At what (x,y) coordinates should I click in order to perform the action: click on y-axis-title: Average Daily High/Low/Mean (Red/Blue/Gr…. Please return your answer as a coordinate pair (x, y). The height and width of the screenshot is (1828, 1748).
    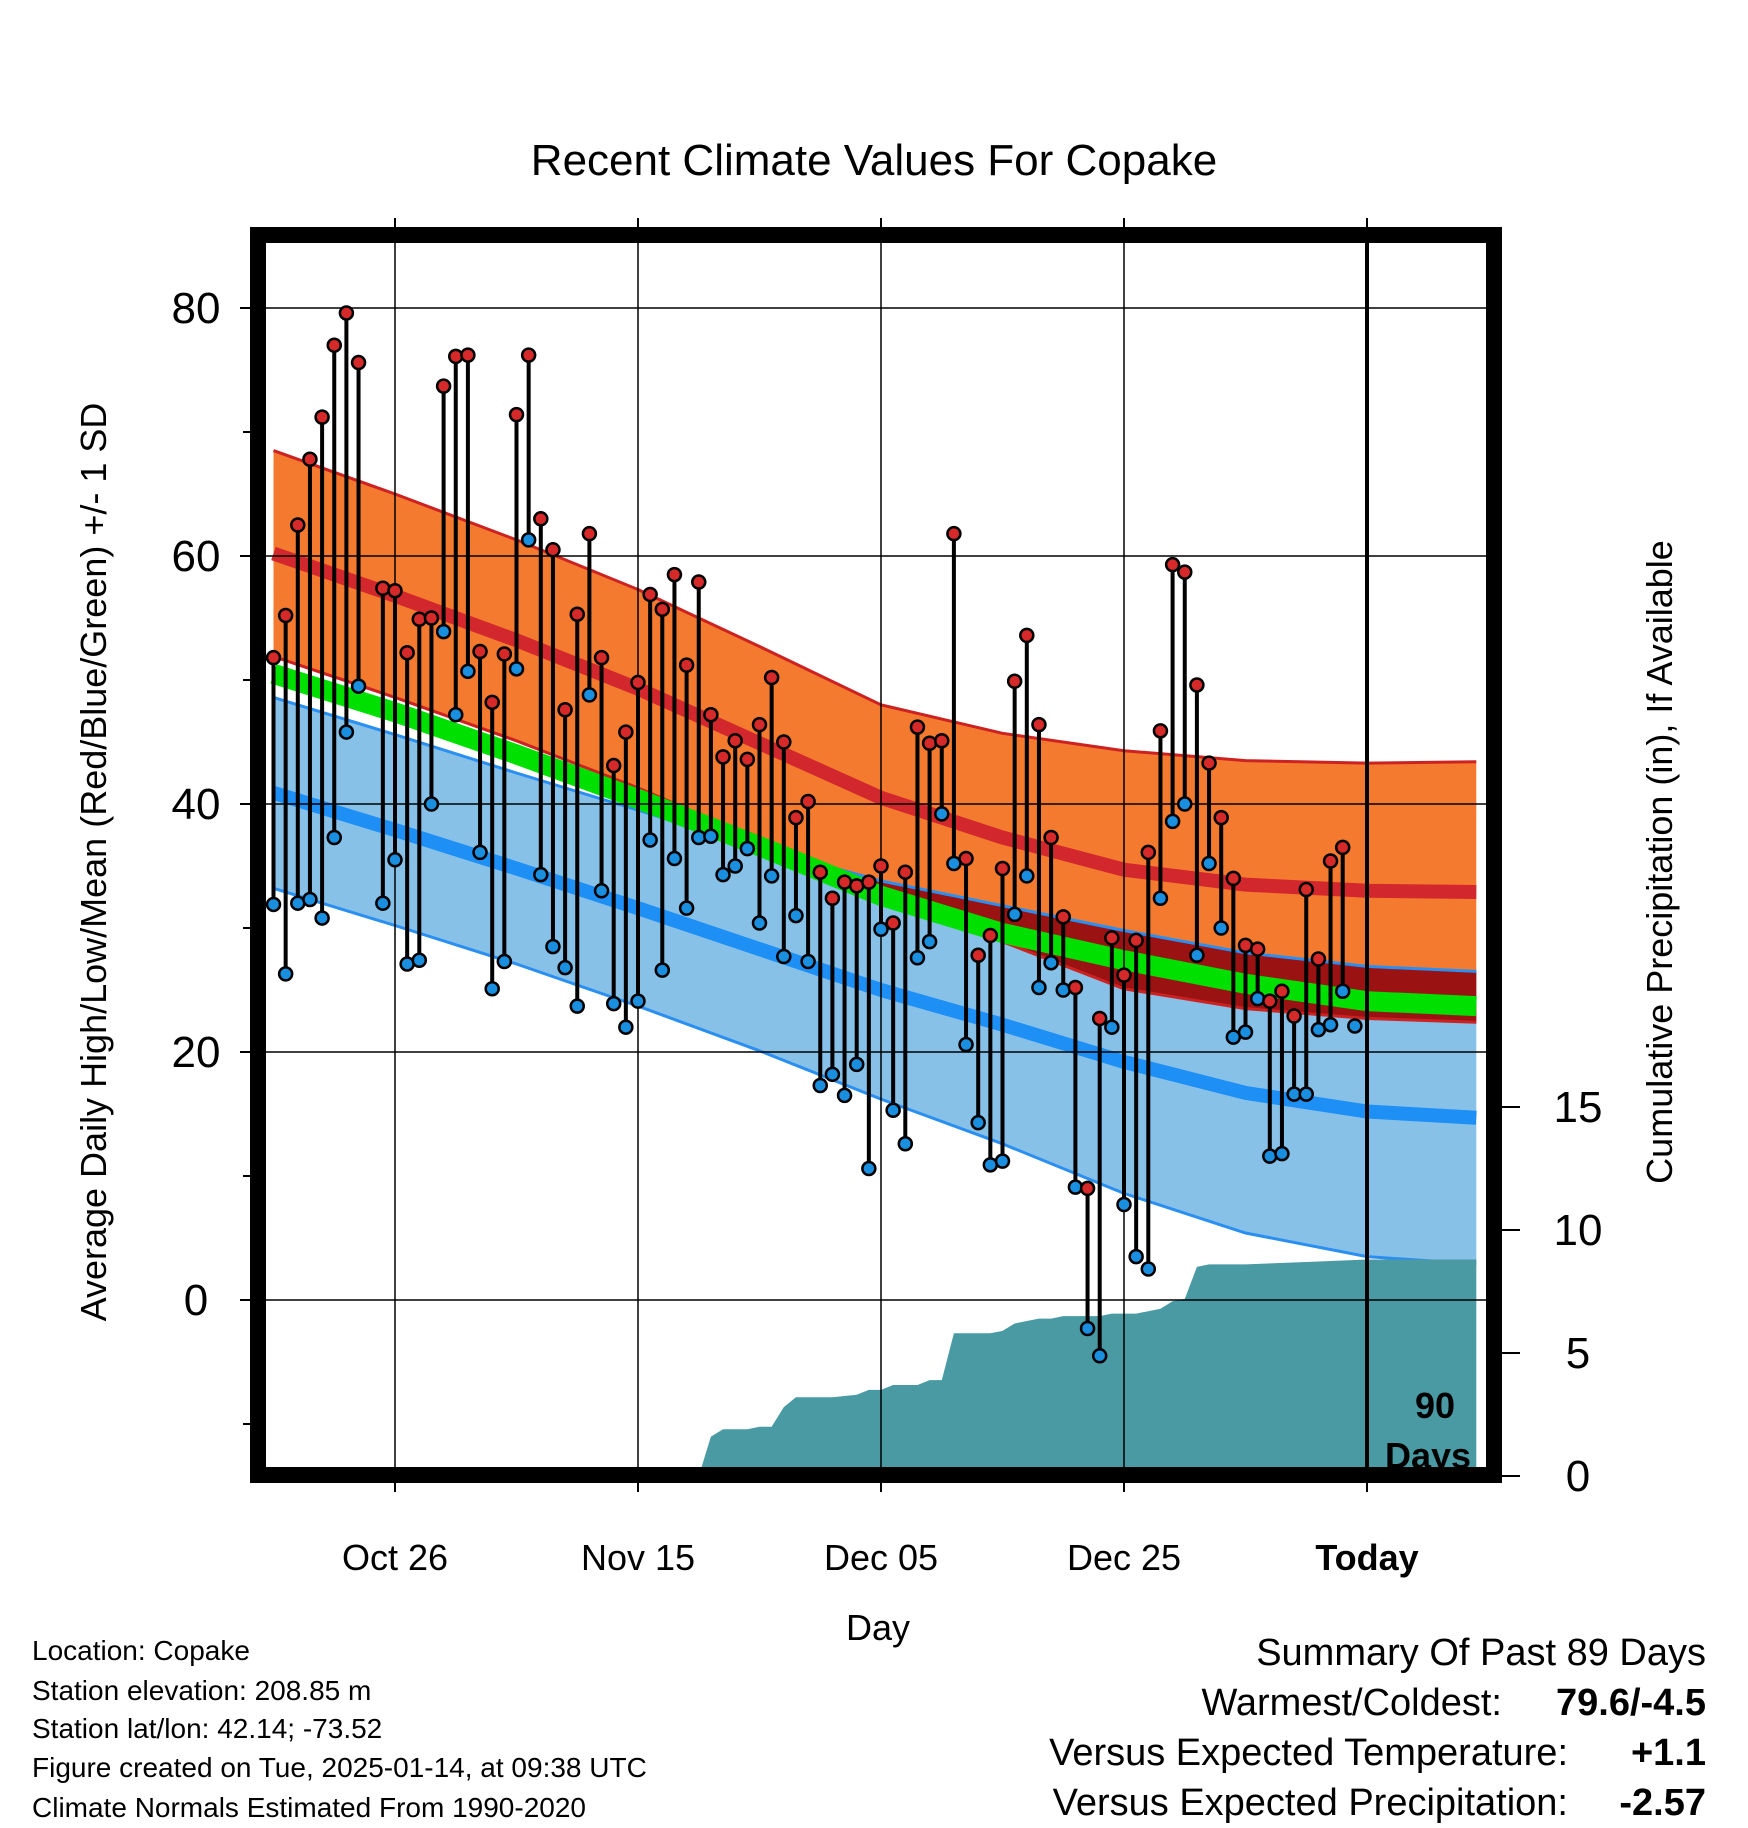
    Looking at the image, I should click on (93, 862).